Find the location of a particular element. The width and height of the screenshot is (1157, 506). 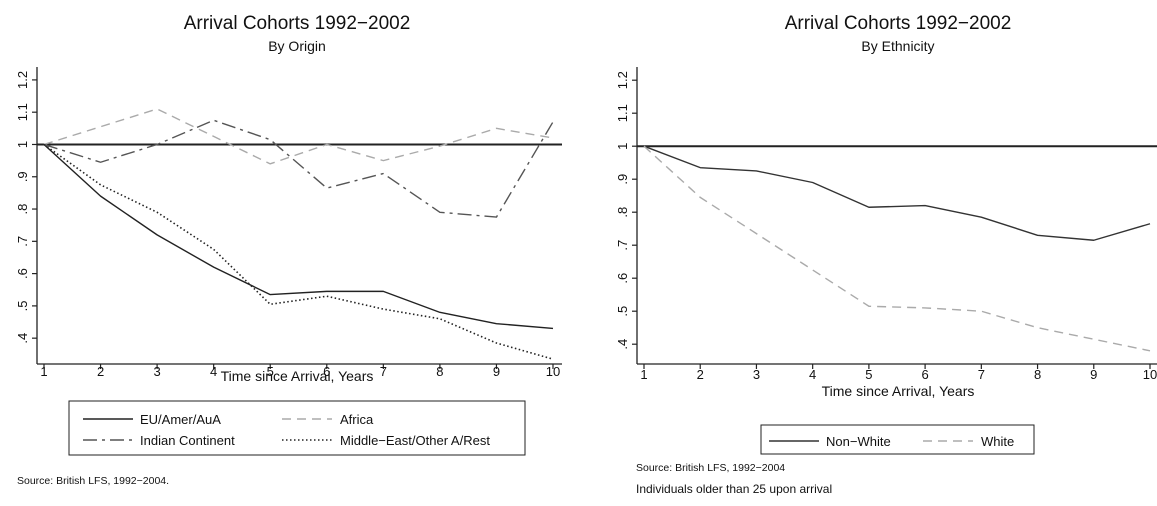

legend-label: Africa is located at coordinates (357, 419).